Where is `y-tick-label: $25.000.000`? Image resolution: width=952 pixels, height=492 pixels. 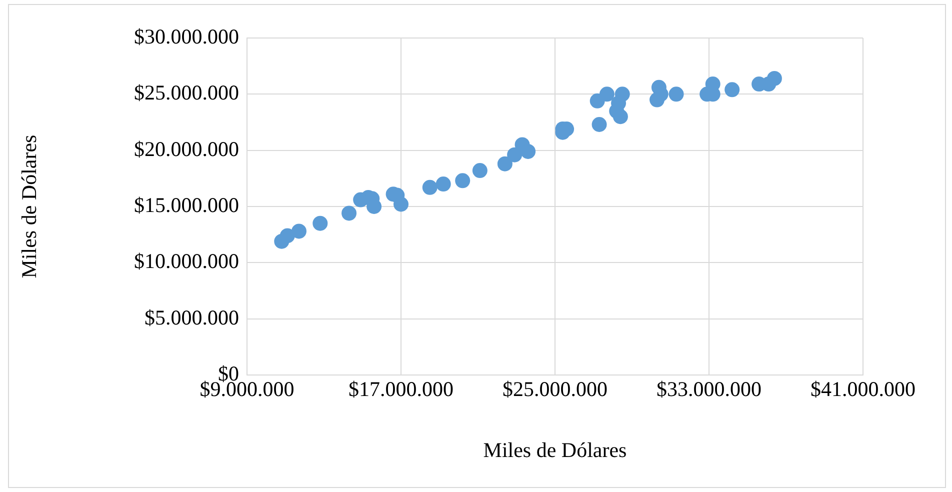
y-tick-label: $25.000.000 is located at coordinates (186, 92).